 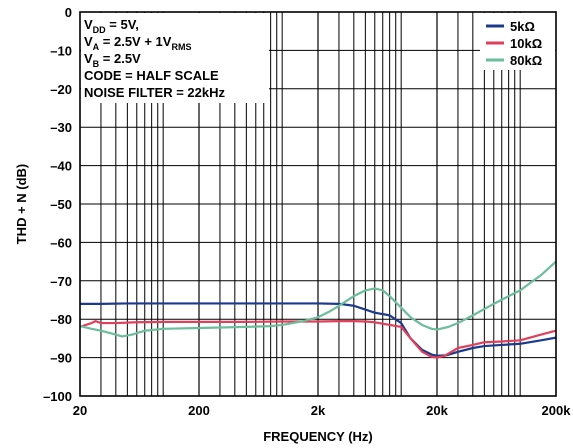 What do you see at coordinates (137, 43) in the screenshot?
I see `annotation-line: VA = 2.5V + 1VRMS` at bounding box center [137, 43].